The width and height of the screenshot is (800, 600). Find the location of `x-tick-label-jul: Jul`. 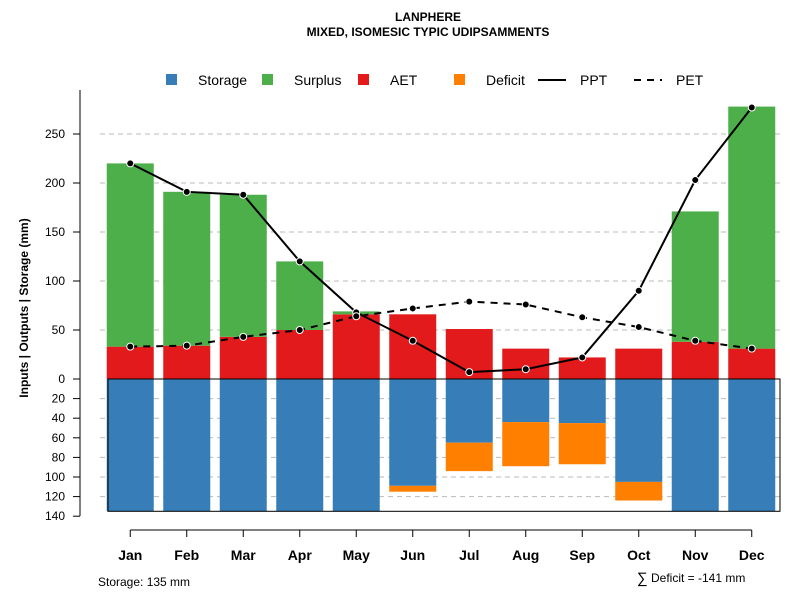

x-tick-label-jul: Jul is located at coordinates (469, 555).